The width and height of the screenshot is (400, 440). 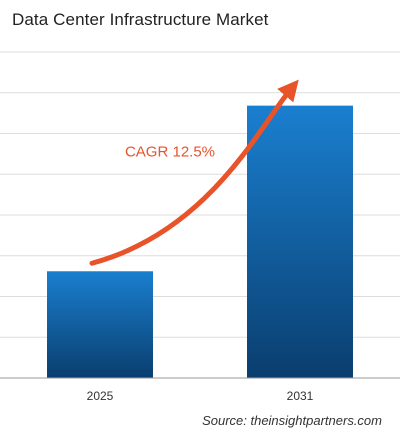 What do you see at coordinates (200, 396) in the screenshot?
I see `x-tick-labels: 2025 2031` at bounding box center [200, 396].